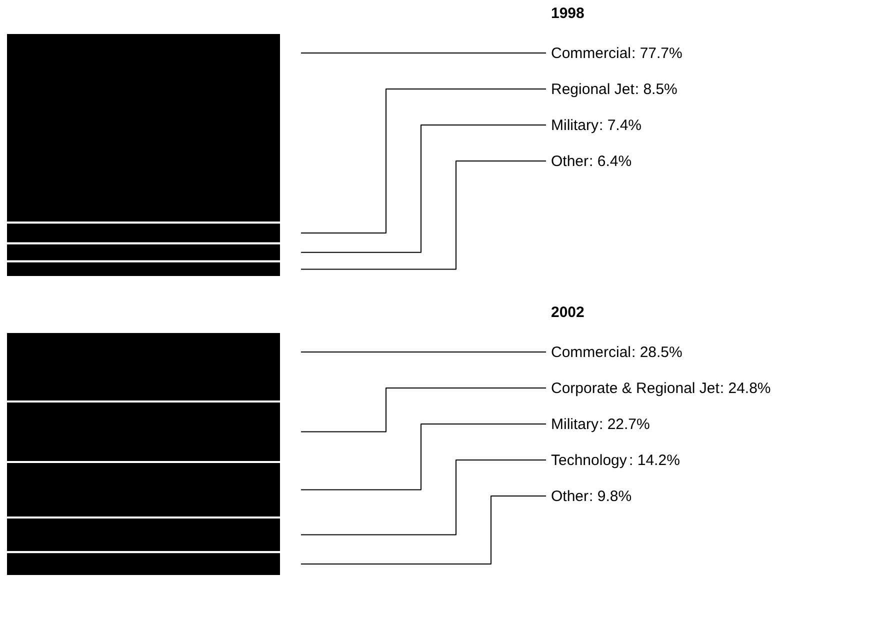 This screenshot has width=884, height=629. What do you see at coordinates (656, 53) in the screenshot?
I see `data-label: : 77.7%` at bounding box center [656, 53].